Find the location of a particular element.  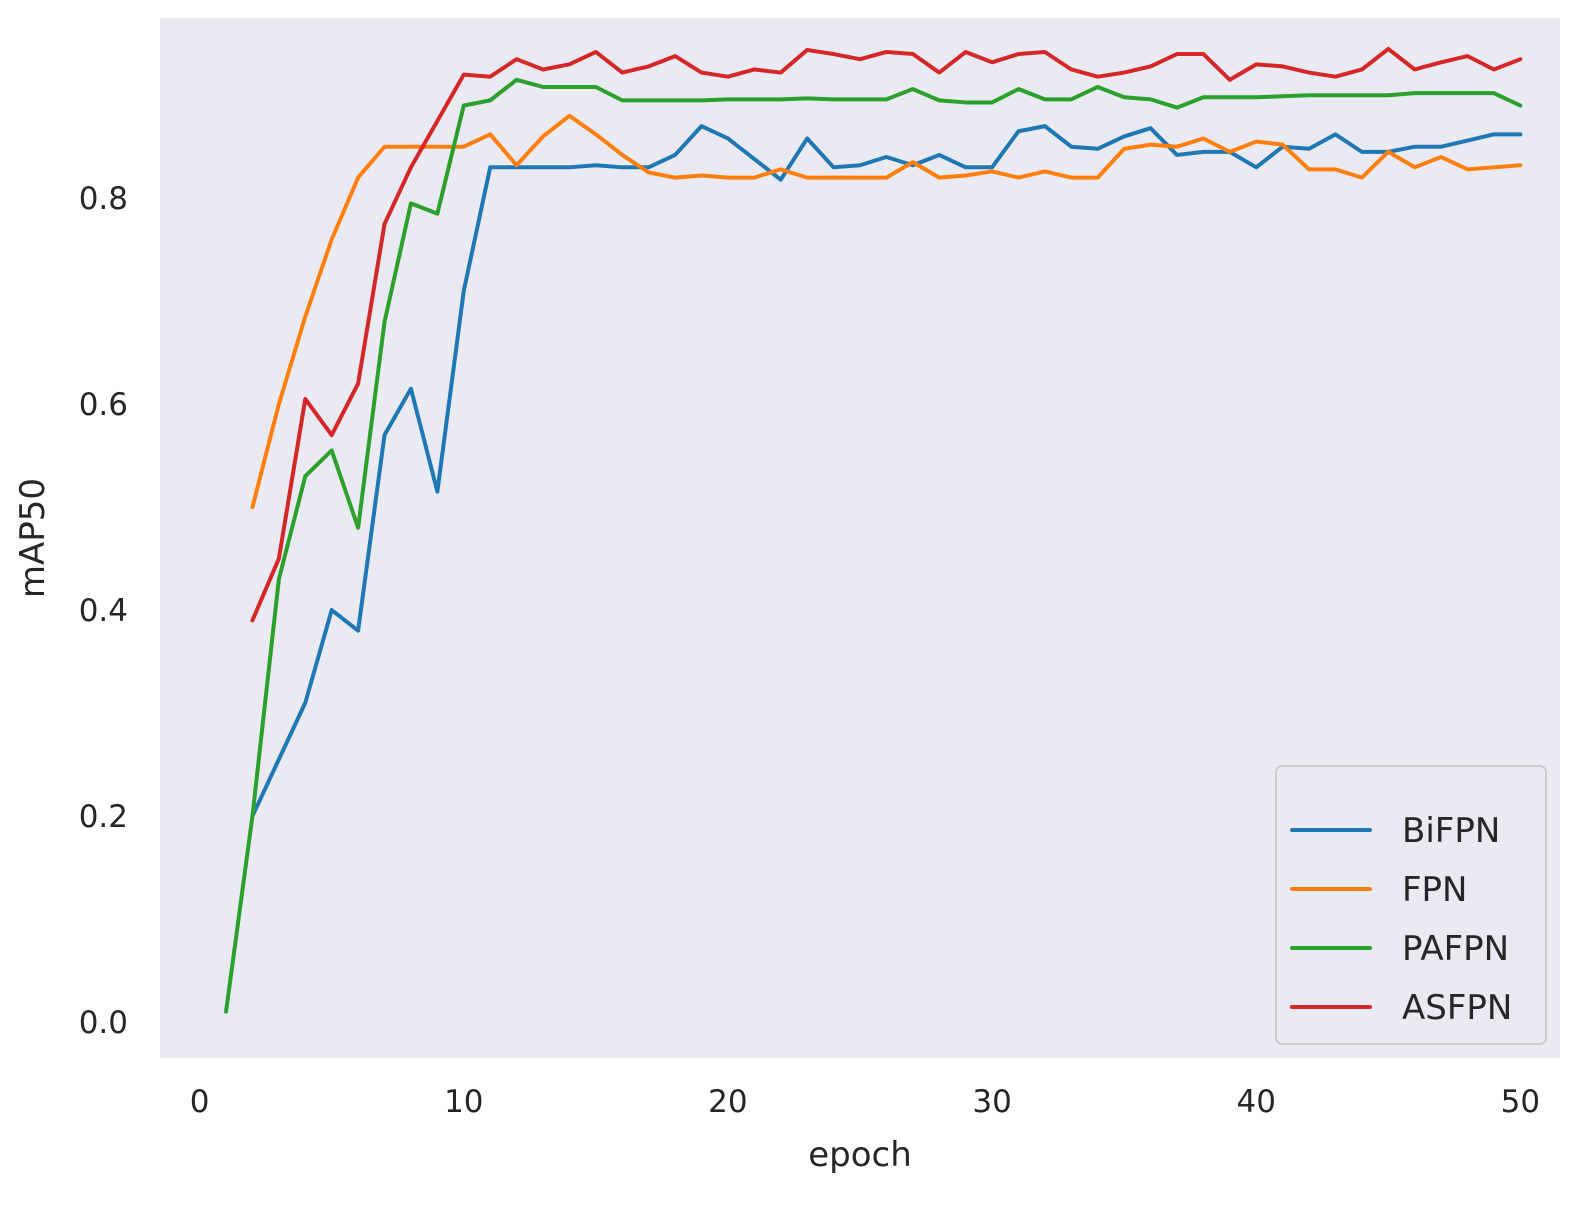

y-tick-label: 0.8 is located at coordinates (103, 199).